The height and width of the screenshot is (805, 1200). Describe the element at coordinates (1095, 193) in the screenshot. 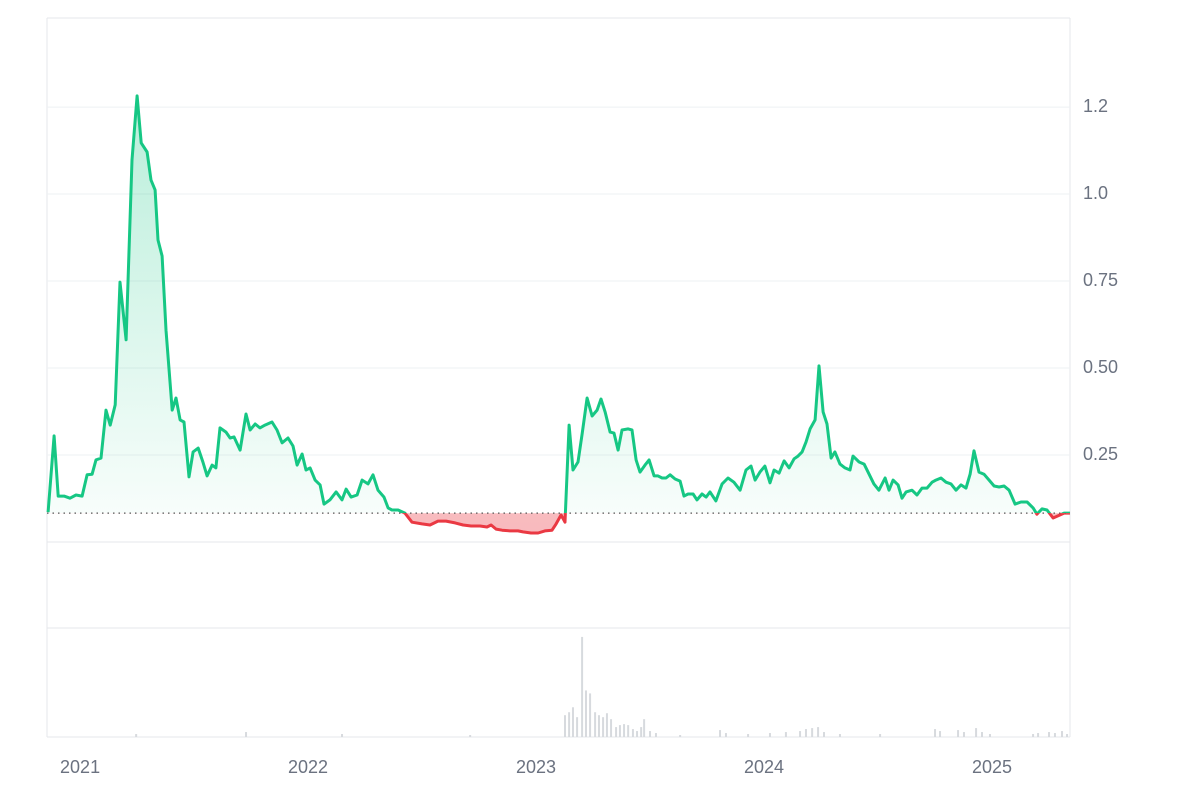

I see `y-tick-label: 1.0` at that location.